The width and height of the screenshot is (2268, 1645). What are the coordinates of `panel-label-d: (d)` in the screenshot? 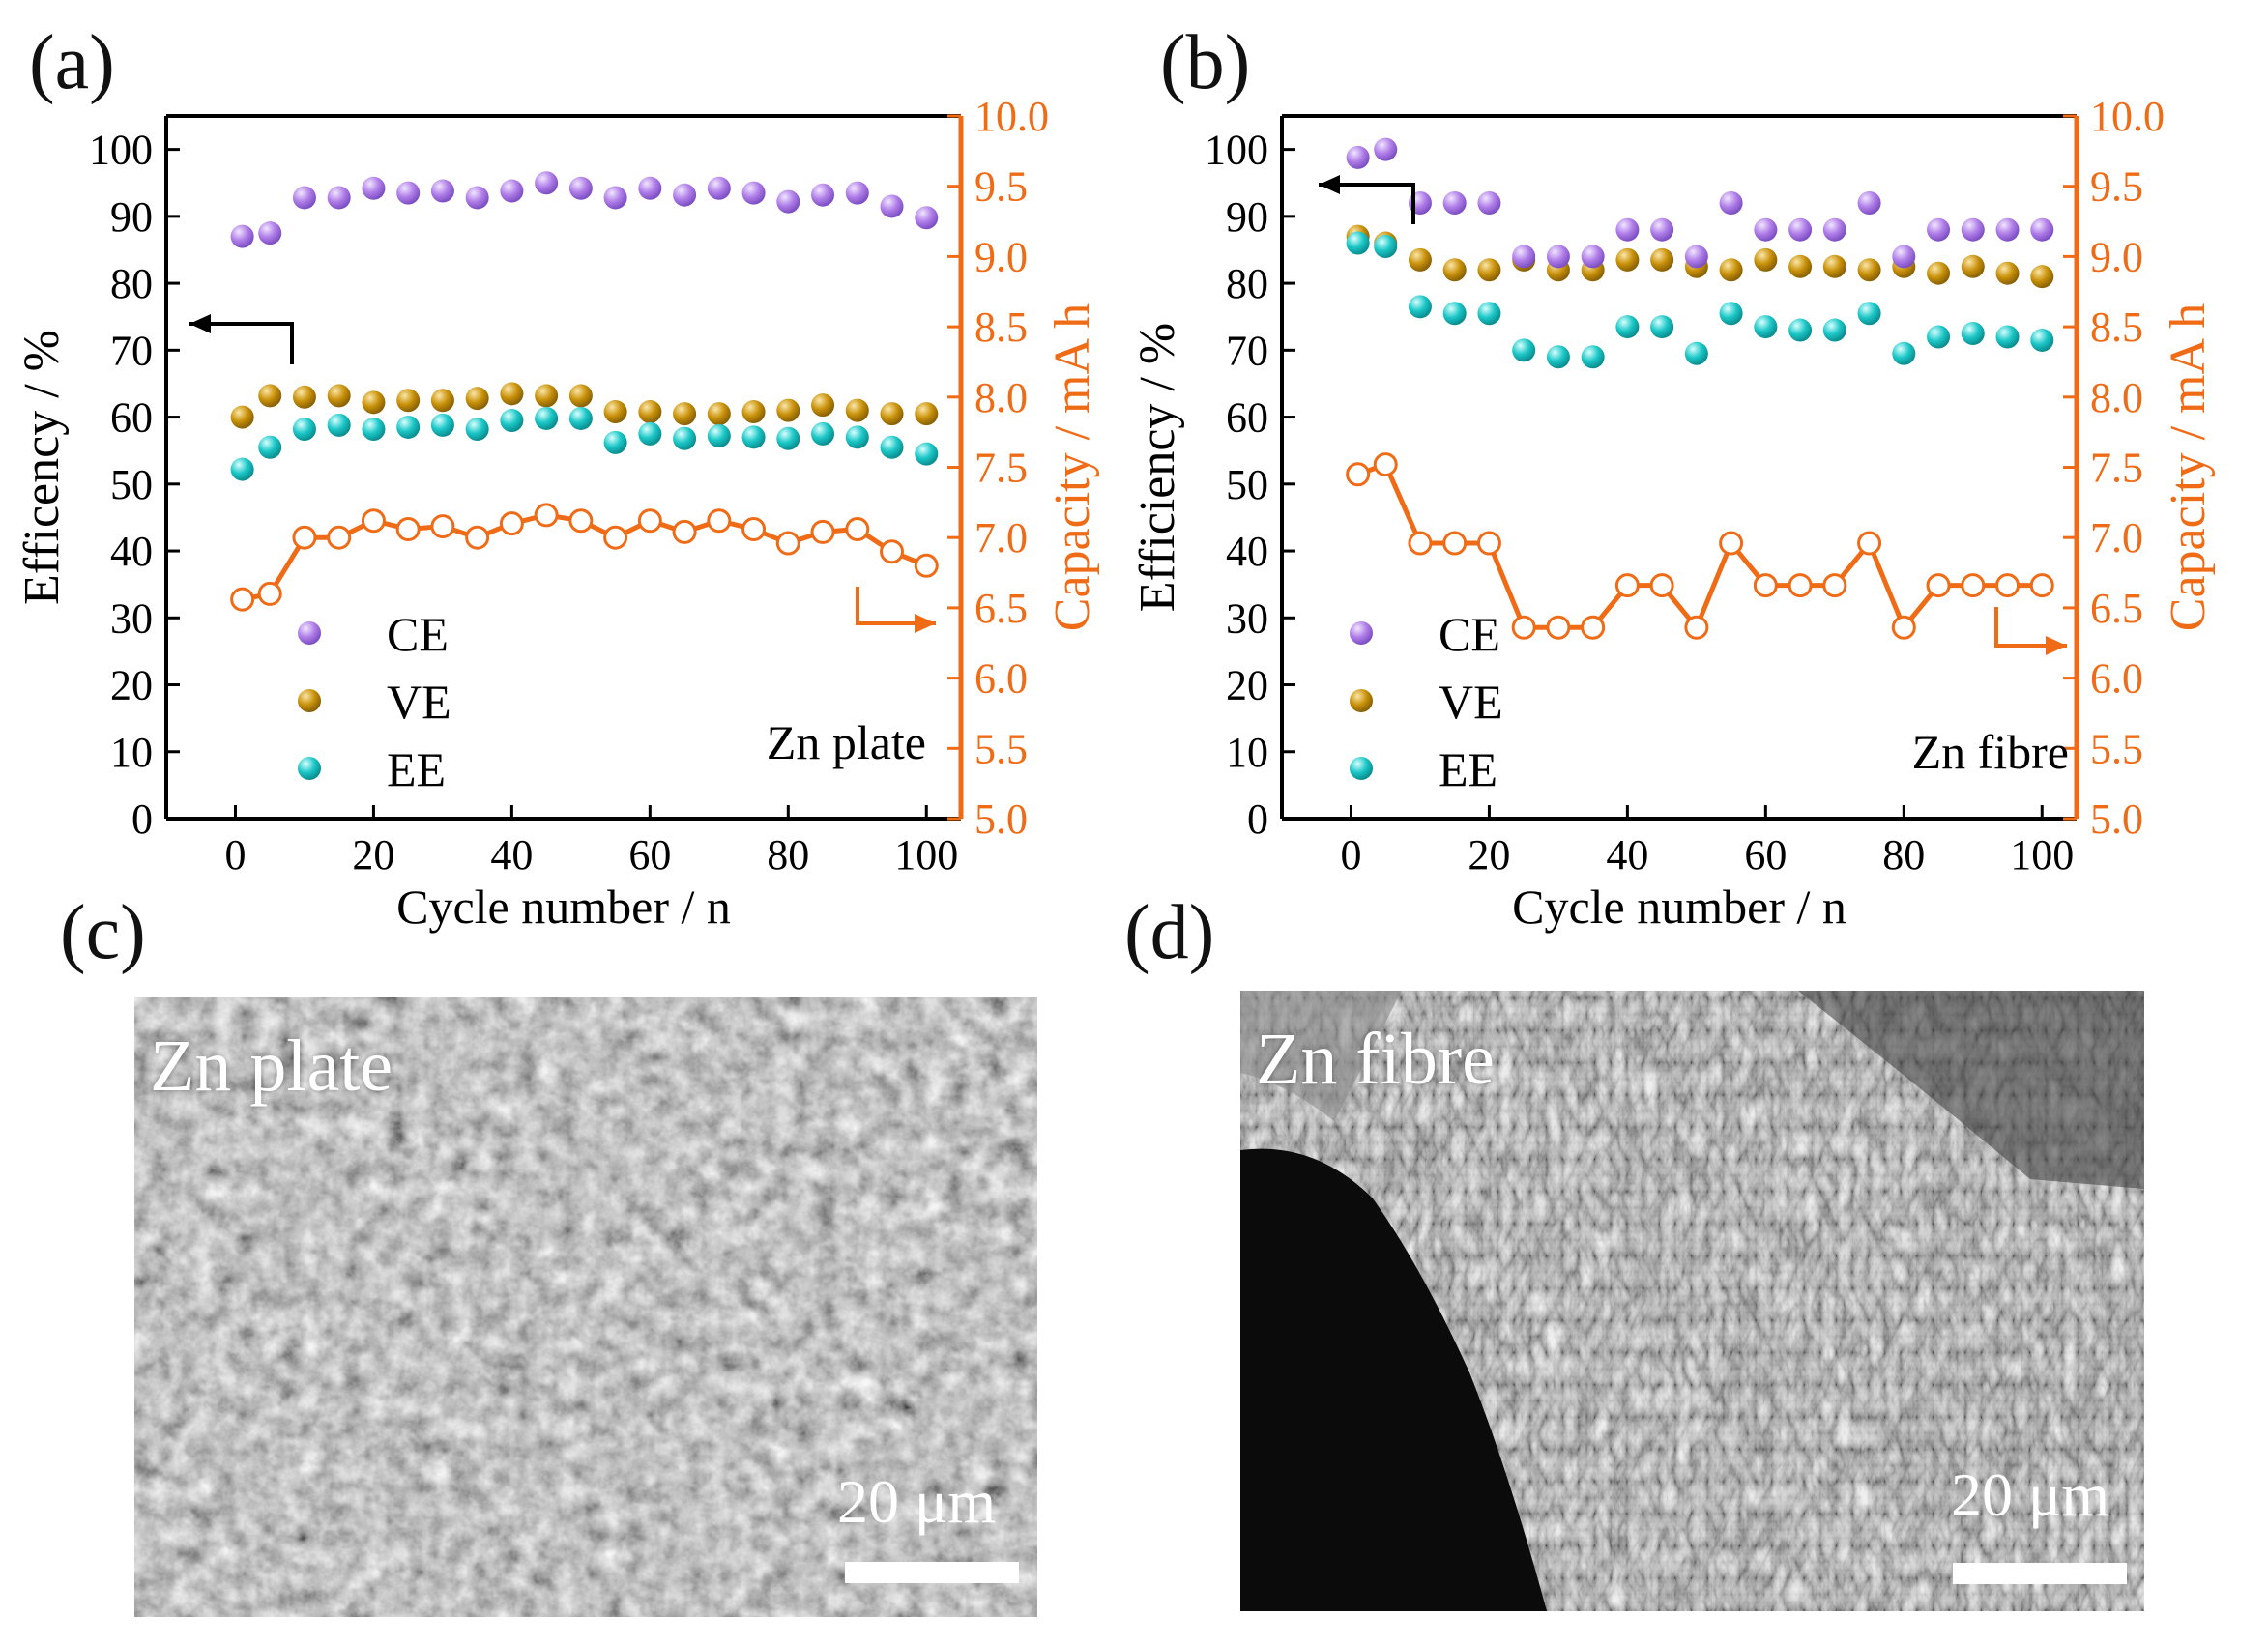 It's located at (1169, 933).